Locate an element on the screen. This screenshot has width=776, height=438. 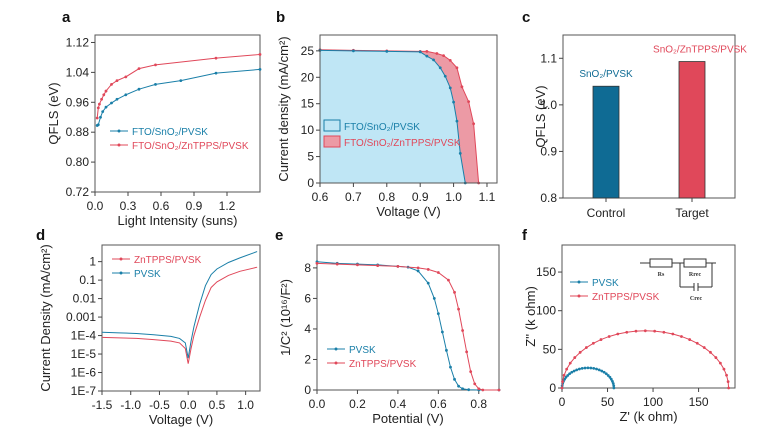
equivalent-circuit-inset: Rs Rrec Crec is located at coordinates (678, 280).